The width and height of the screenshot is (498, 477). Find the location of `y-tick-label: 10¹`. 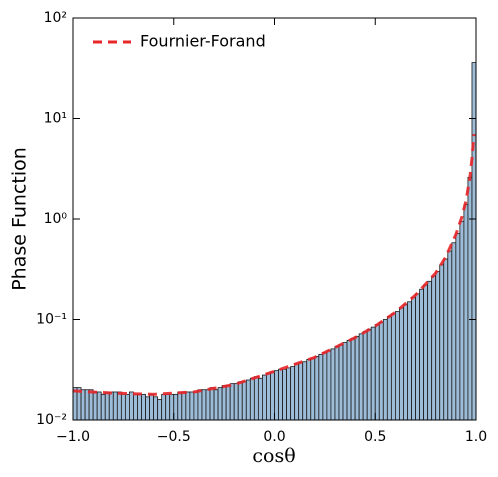

y-tick-label: 10¹ is located at coordinates (55, 119).